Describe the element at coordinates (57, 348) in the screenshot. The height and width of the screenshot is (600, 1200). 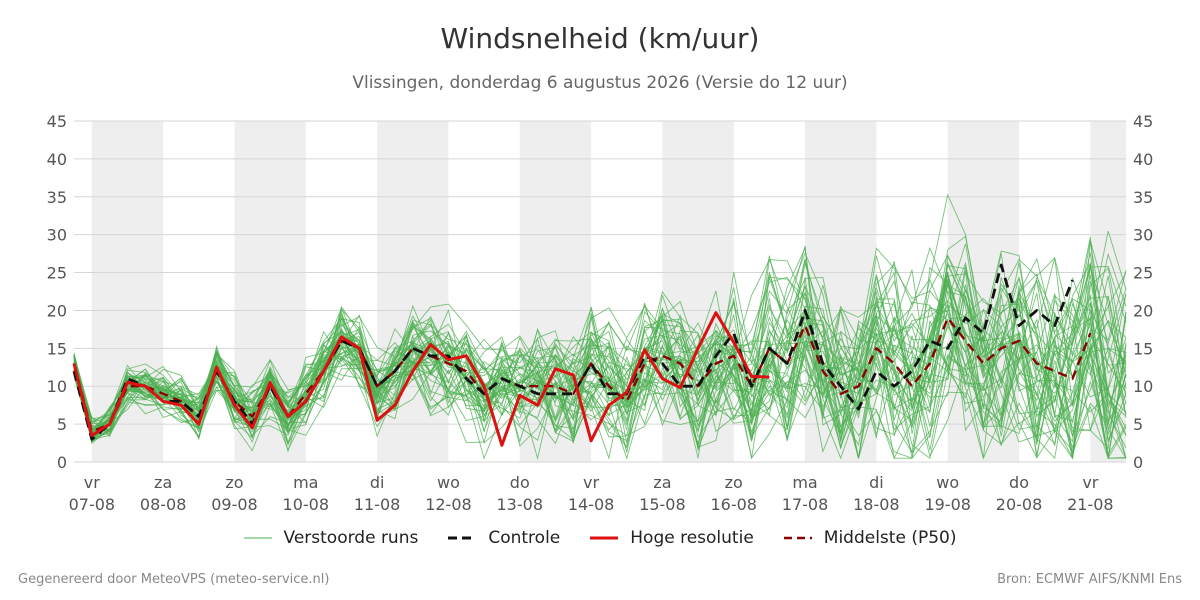
I see `y-tick-label-left: 15` at that location.